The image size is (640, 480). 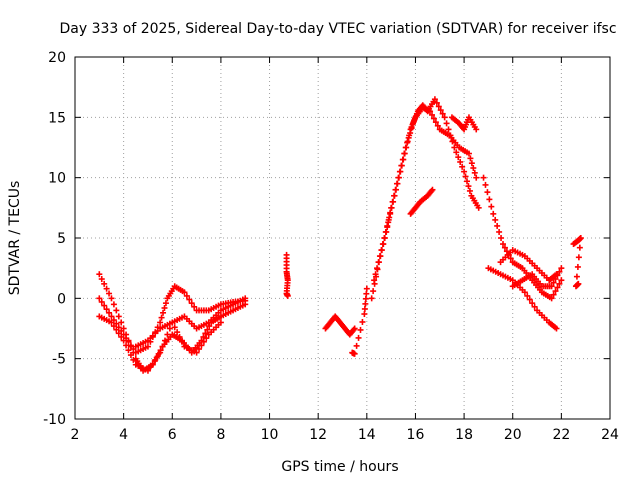 What do you see at coordinates (416, 435) in the screenshot?
I see `x-tick-label: 16` at bounding box center [416, 435].